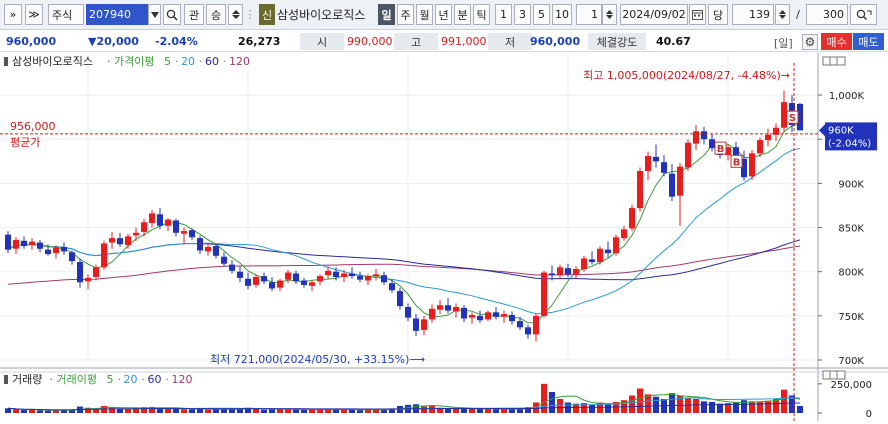  I want to click on scroll-stepper, so click(235, 14).